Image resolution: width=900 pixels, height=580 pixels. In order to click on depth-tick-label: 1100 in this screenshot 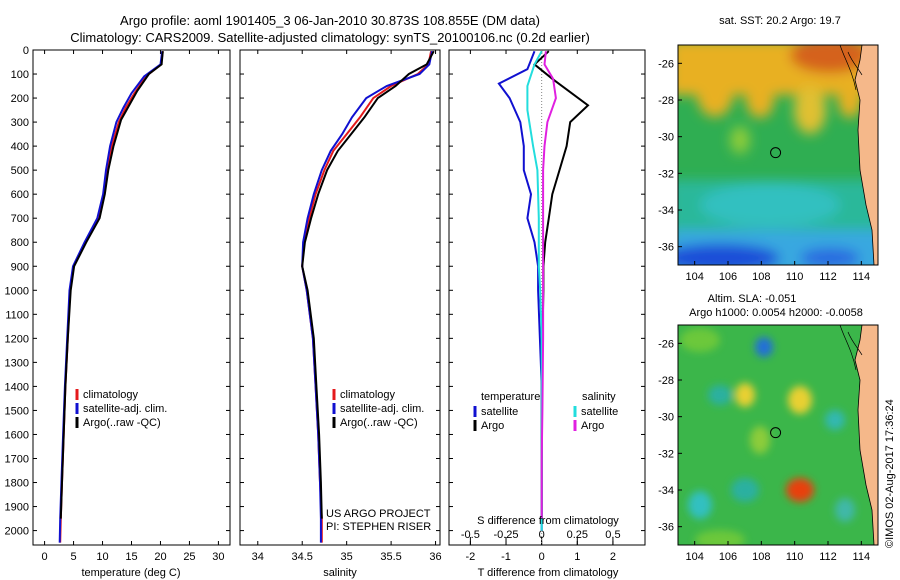, I will do `click(17, 315)`.